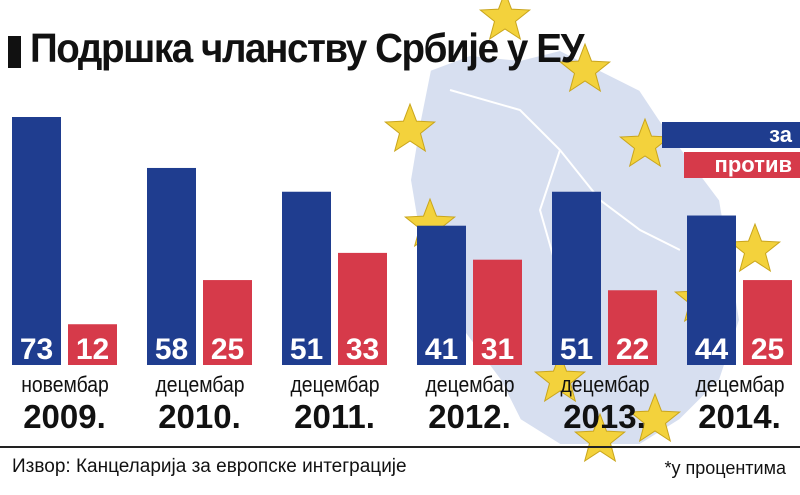 The width and height of the screenshot is (800, 495). I want to click on legend-protiv: против, so click(742, 165).